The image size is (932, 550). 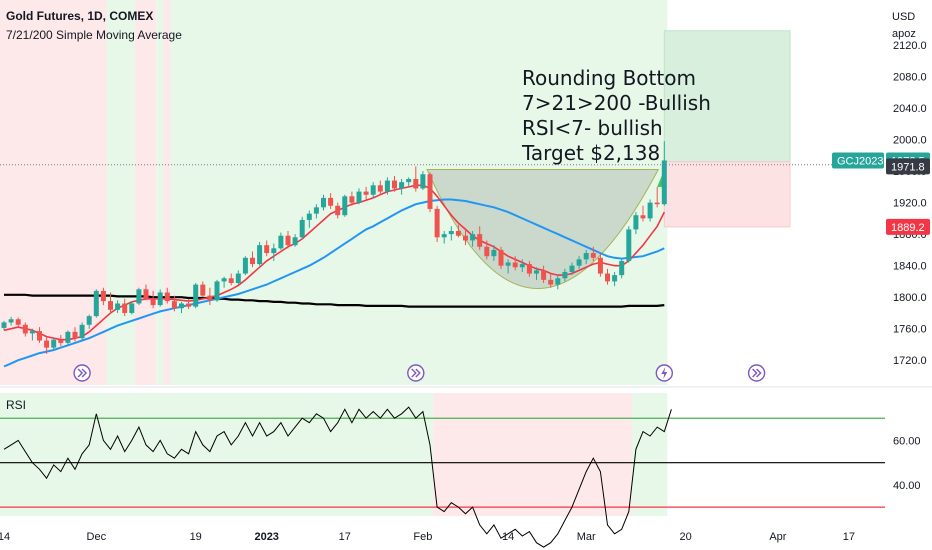 I want to click on price-tag-2: 1889.2, so click(x=908, y=226).